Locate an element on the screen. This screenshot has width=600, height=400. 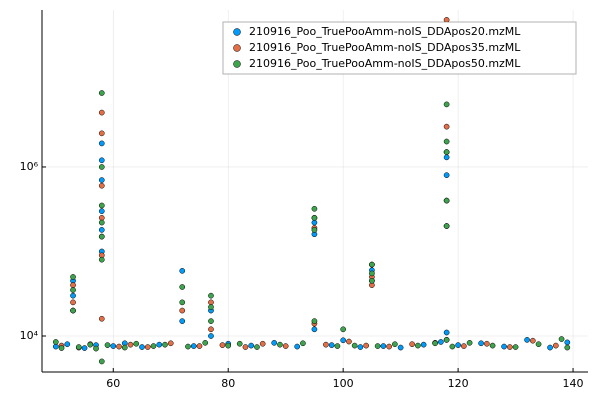
legend-label: 210916_Poo_TruePooAmm-noIS_DDApos50.mzML is located at coordinates (385, 63).